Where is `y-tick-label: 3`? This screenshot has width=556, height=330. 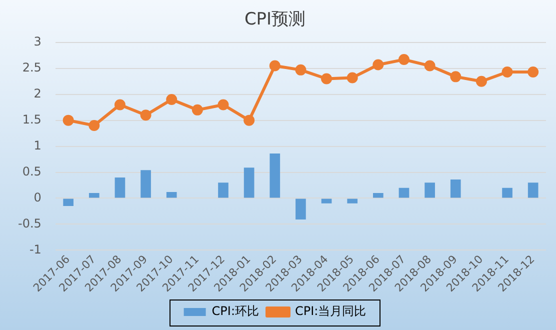 y-tick-label: 3 is located at coordinates (38, 41).